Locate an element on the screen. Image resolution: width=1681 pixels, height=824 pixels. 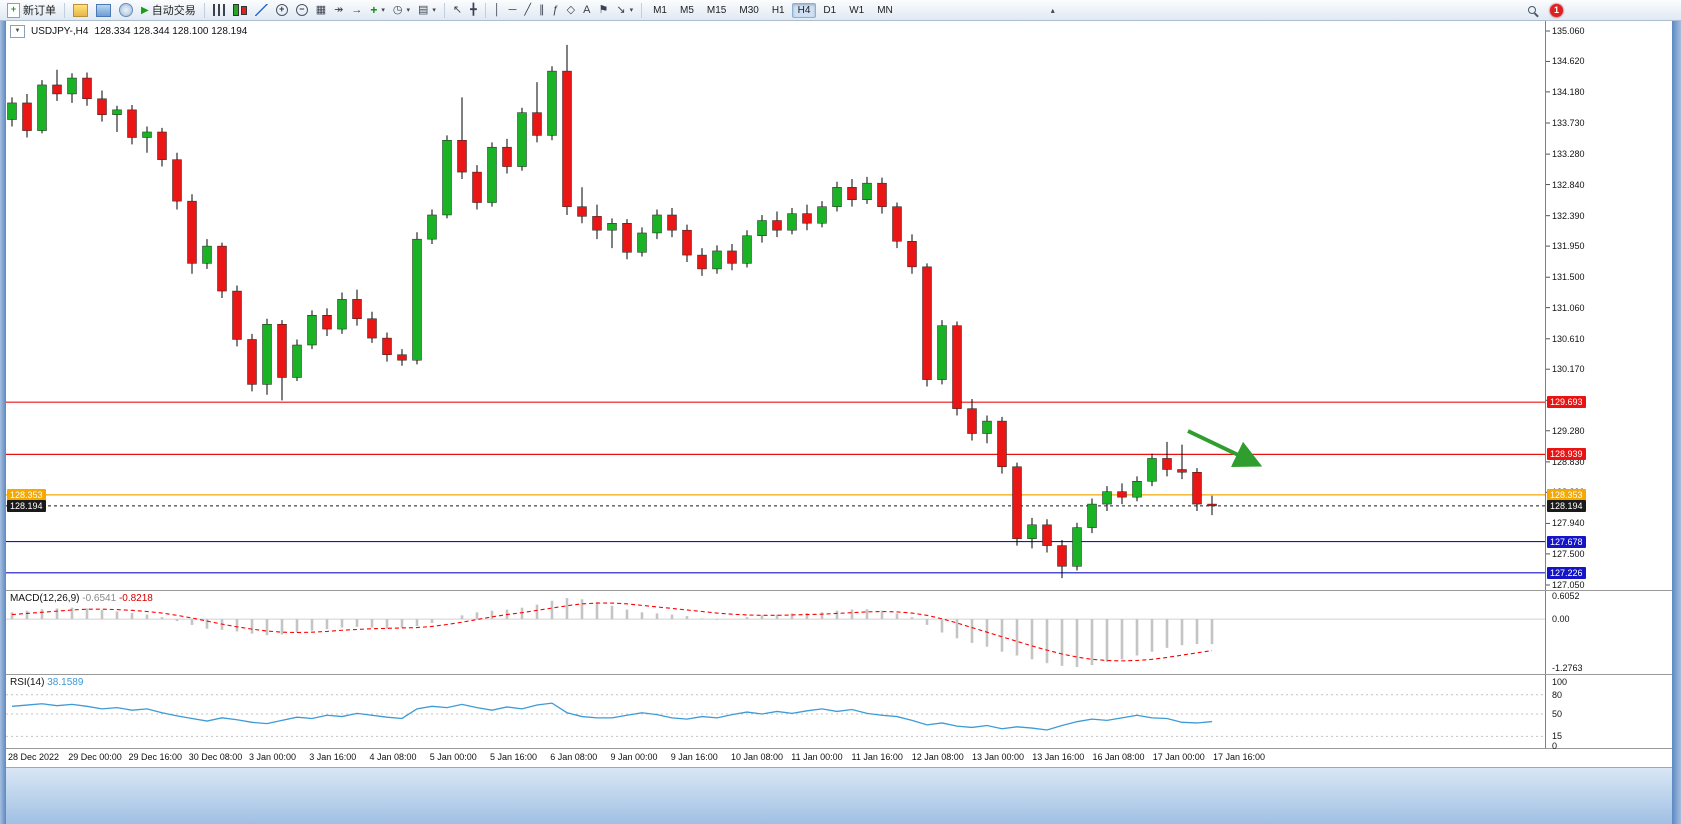
zoom-out-button: − is located at coordinates (302, 10).